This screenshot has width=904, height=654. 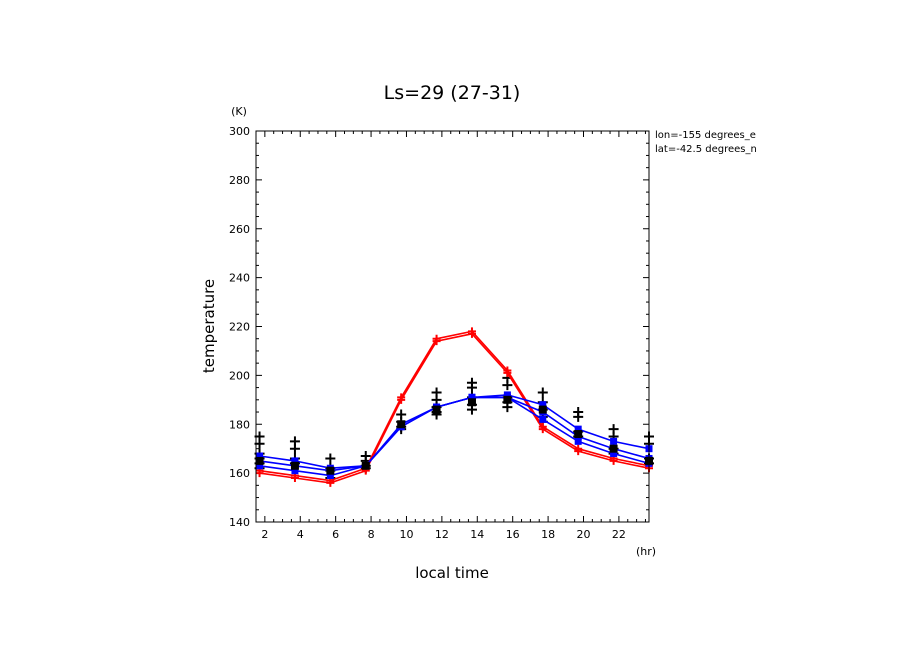 I want to click on y-axis-unit: (K), so click(x=239, y=111).